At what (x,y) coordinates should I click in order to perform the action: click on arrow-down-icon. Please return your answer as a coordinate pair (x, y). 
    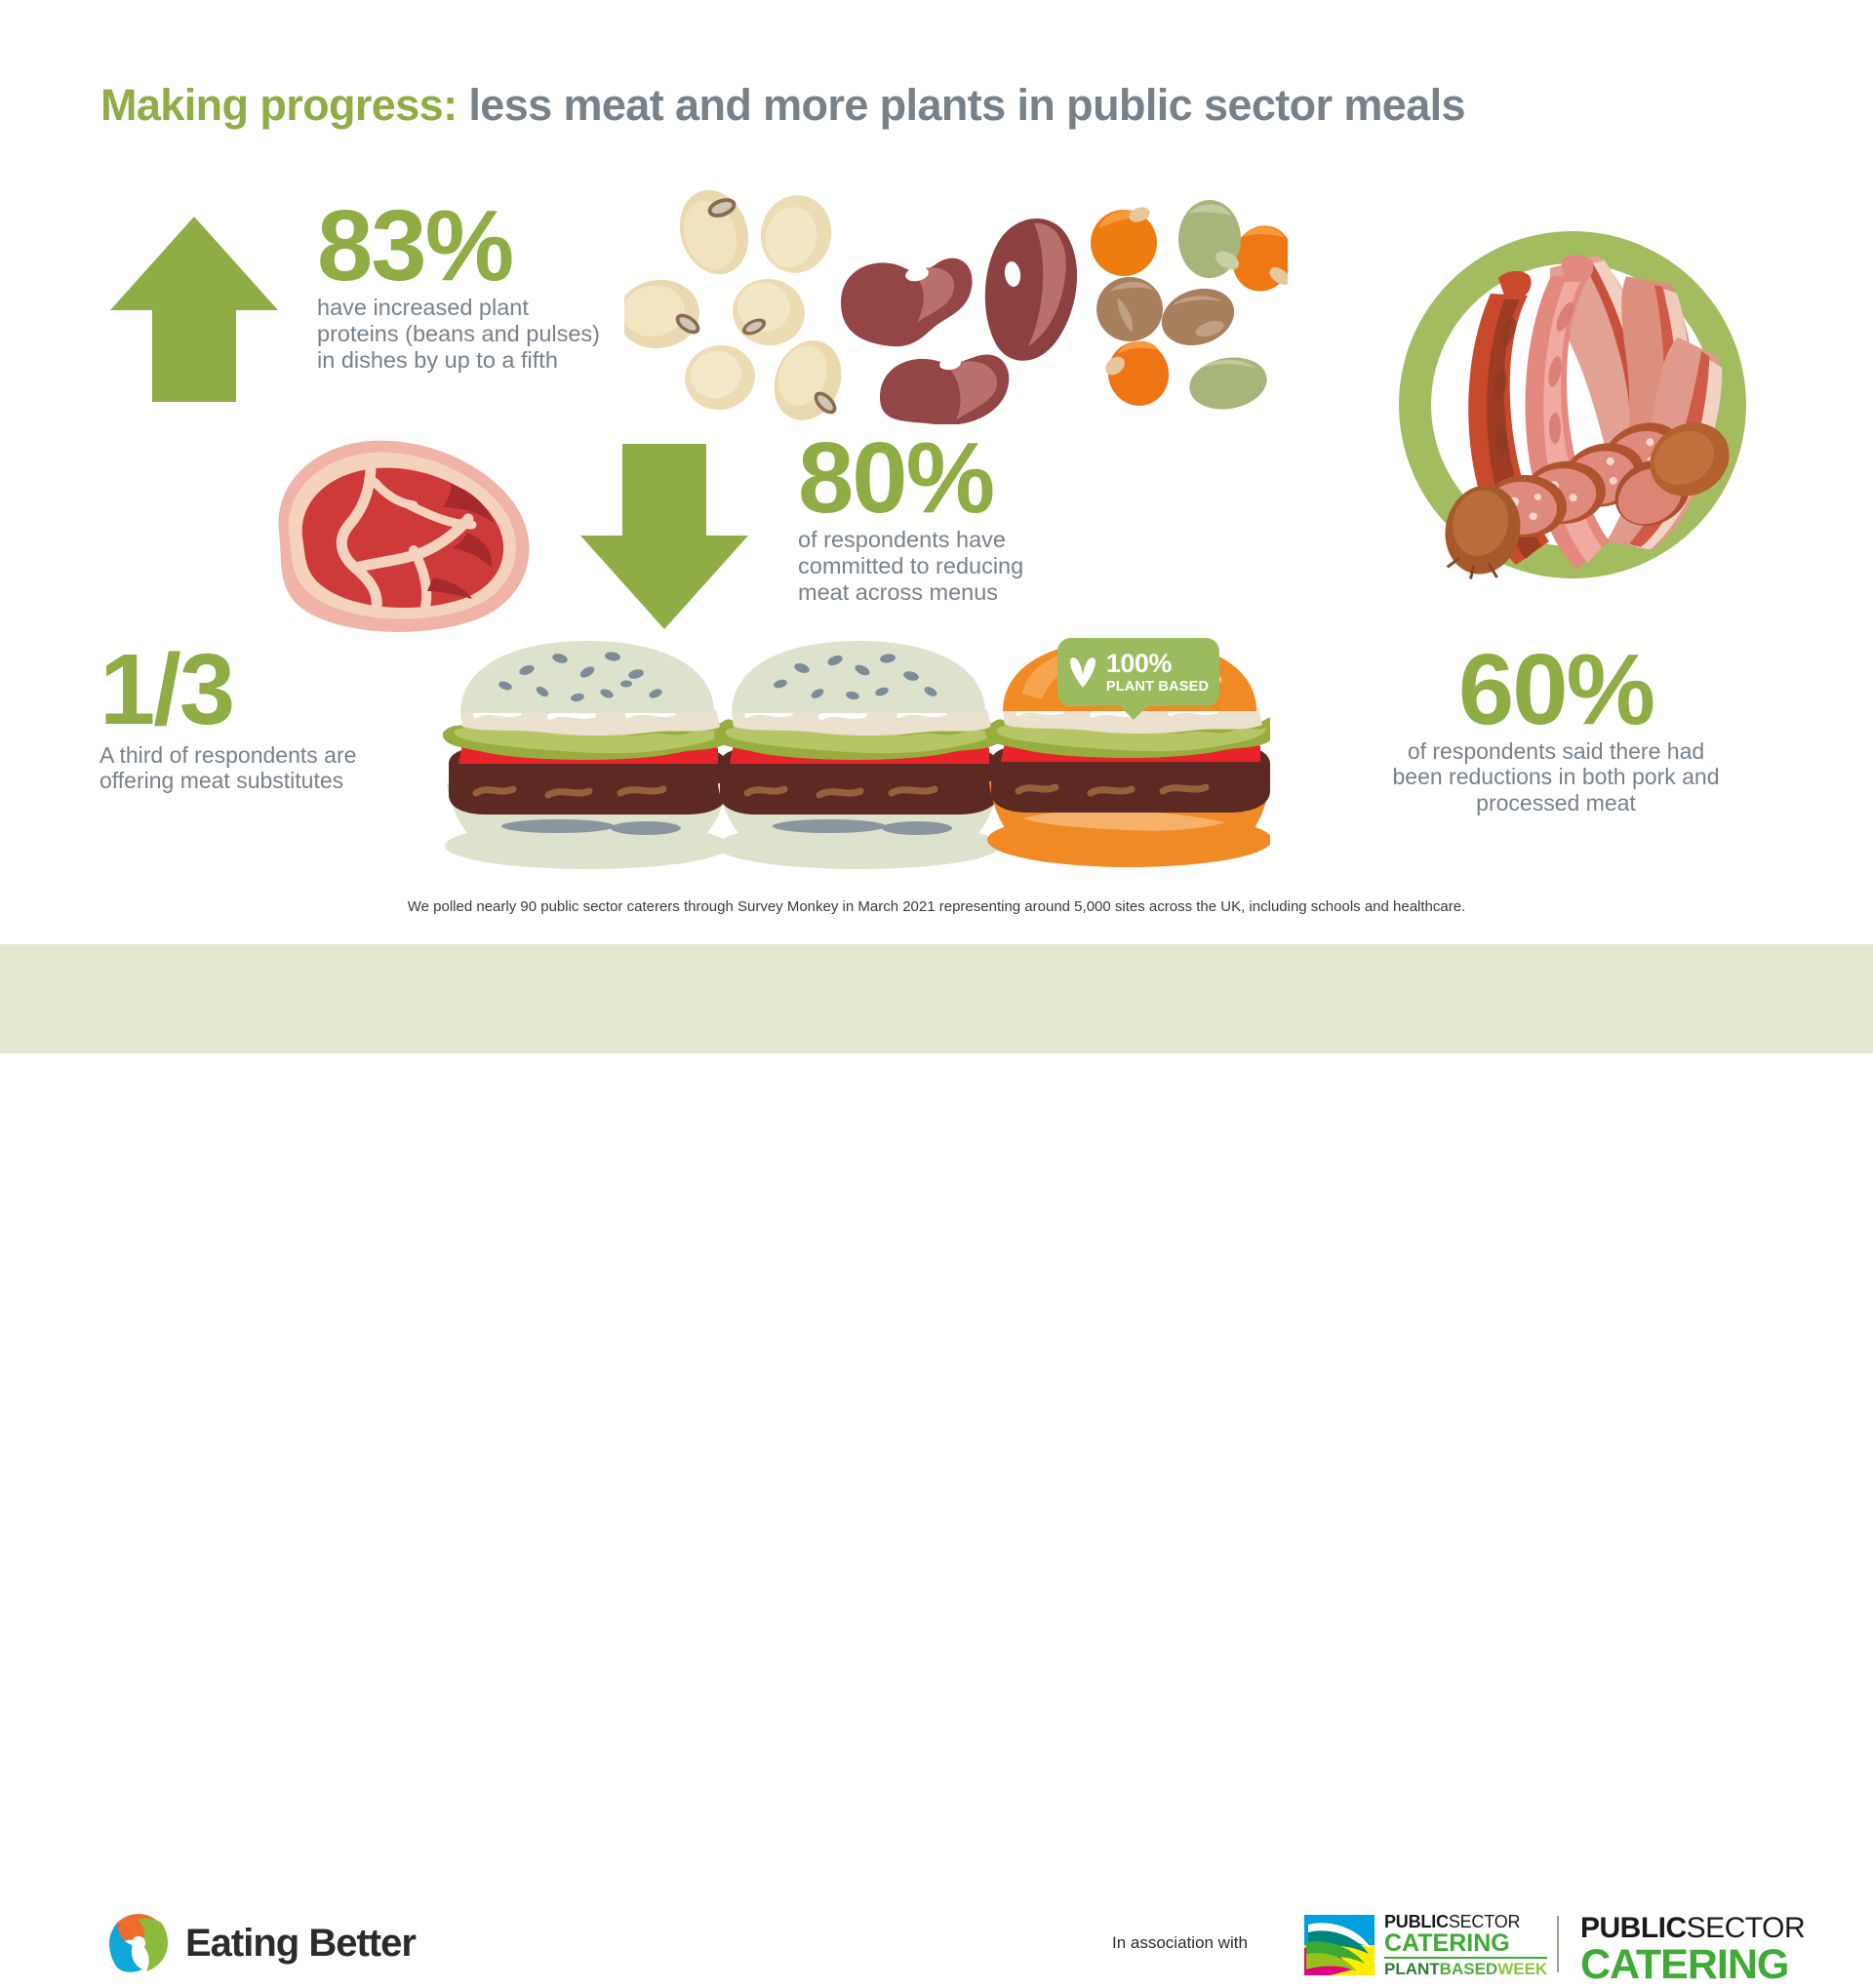
    Looking at the image, I should click on (664, 536).